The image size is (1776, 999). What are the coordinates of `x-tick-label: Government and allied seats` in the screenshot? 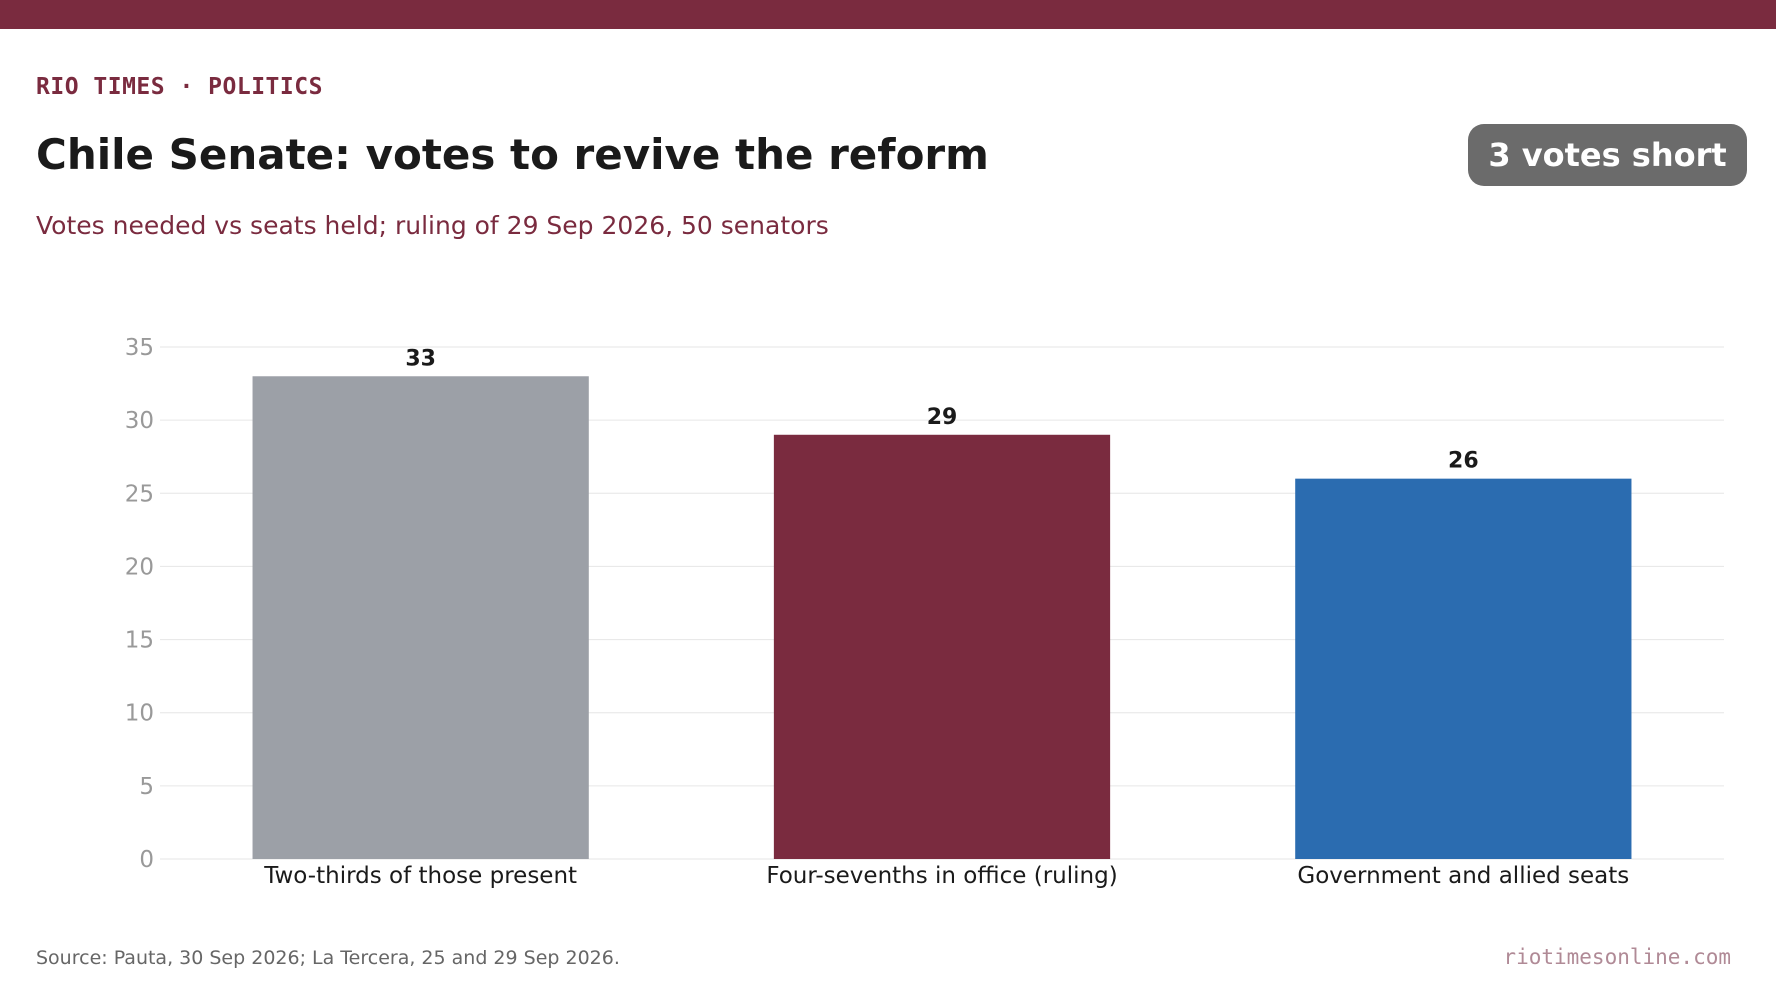 It's located at (1463, 876).